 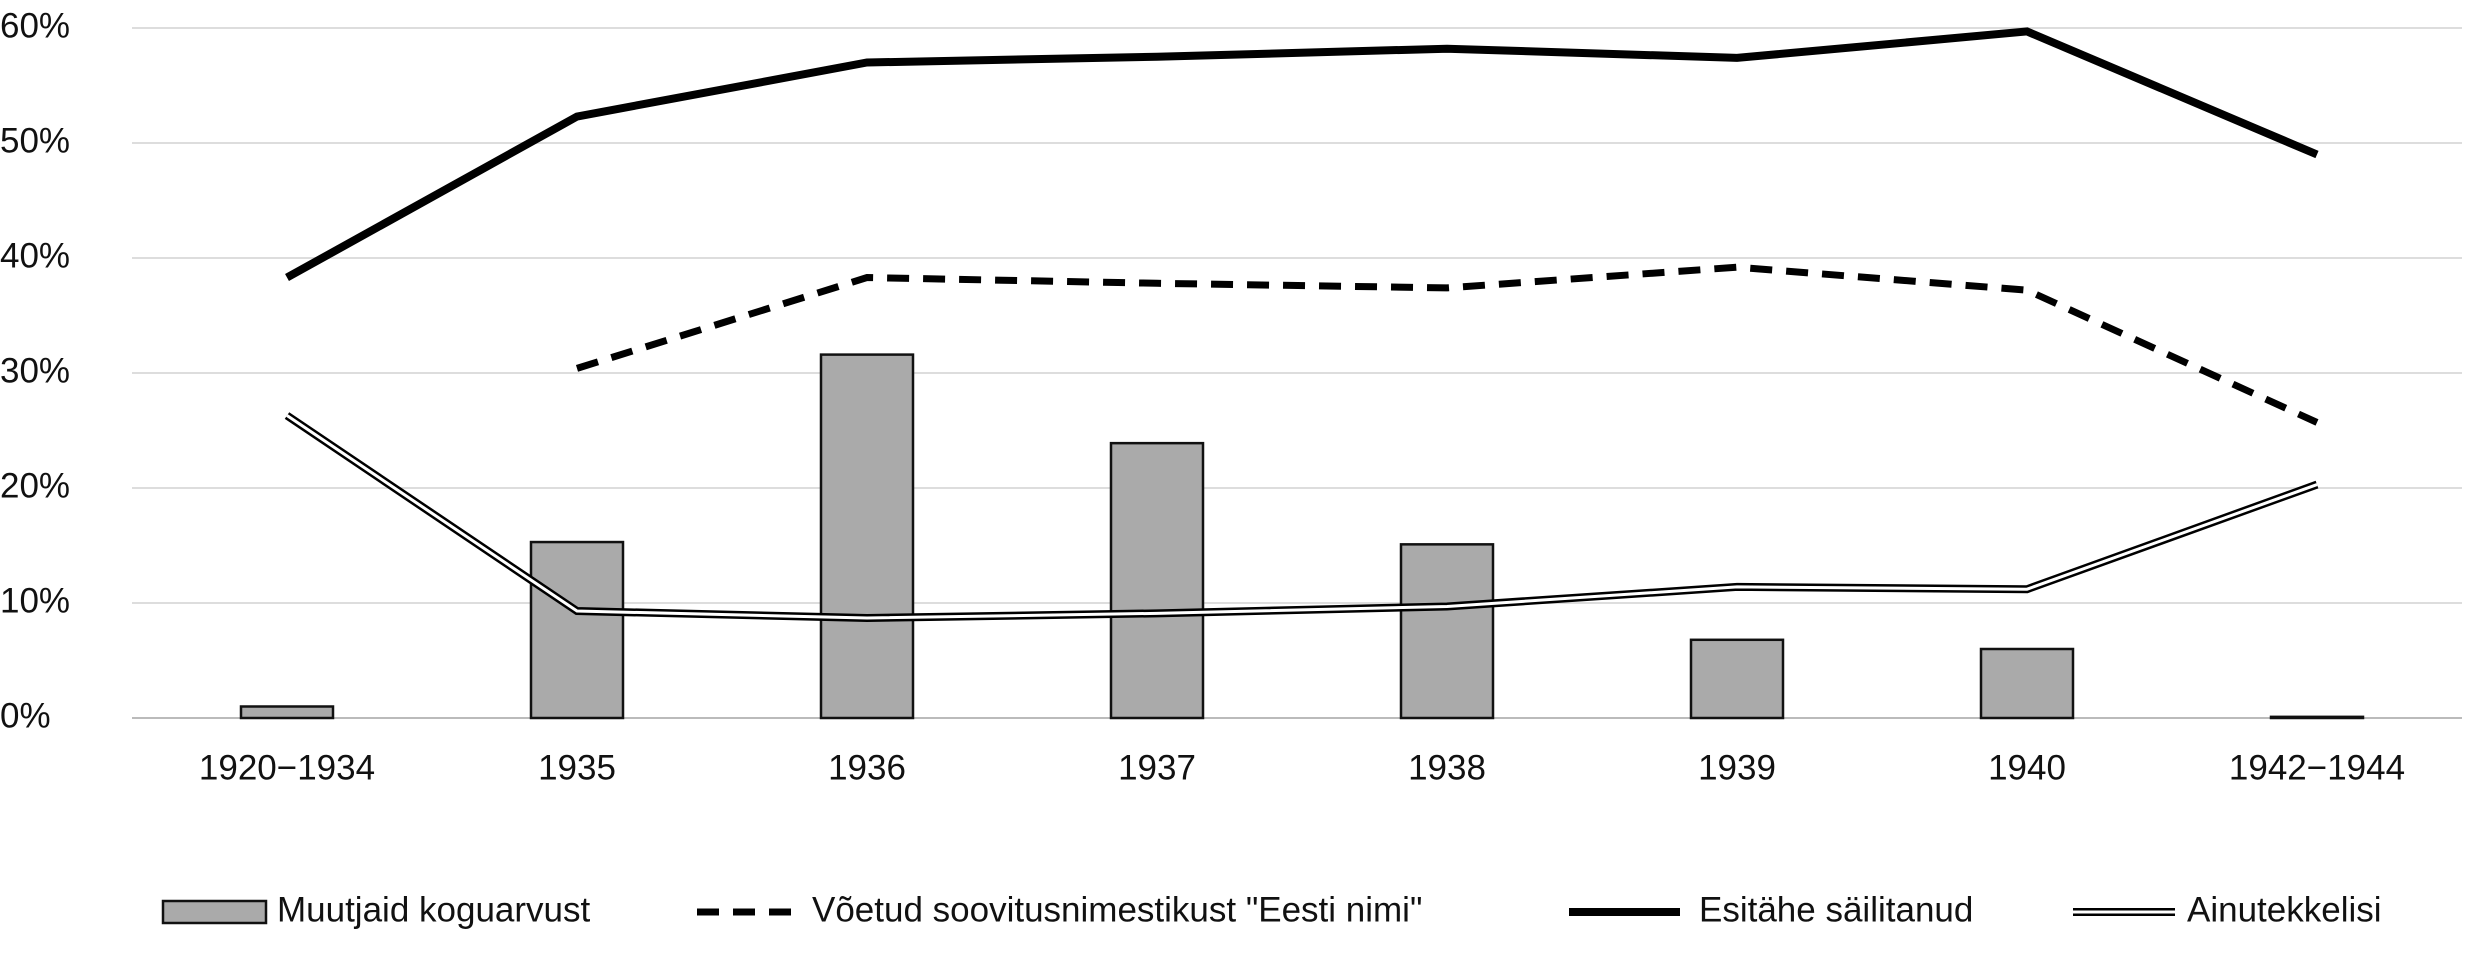 What do you see at coordinates (25, 715) in the screenshot?
I see `y-tick-label: 0%` at bounding box center [25, 715].